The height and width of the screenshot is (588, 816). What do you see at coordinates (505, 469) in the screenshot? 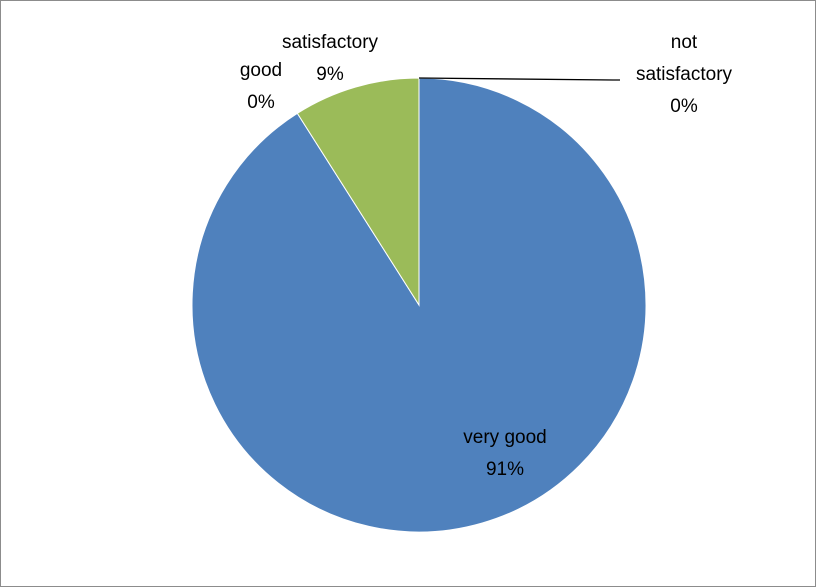
I see `data-label-value: 91%` at bounding box center [505, 469].